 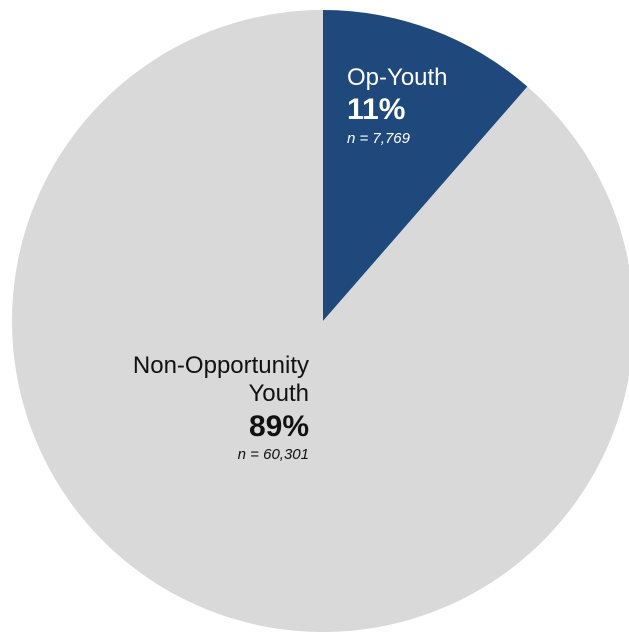 I want to click on op-youth-count: n = 7,769, so click(x=378, y=138).